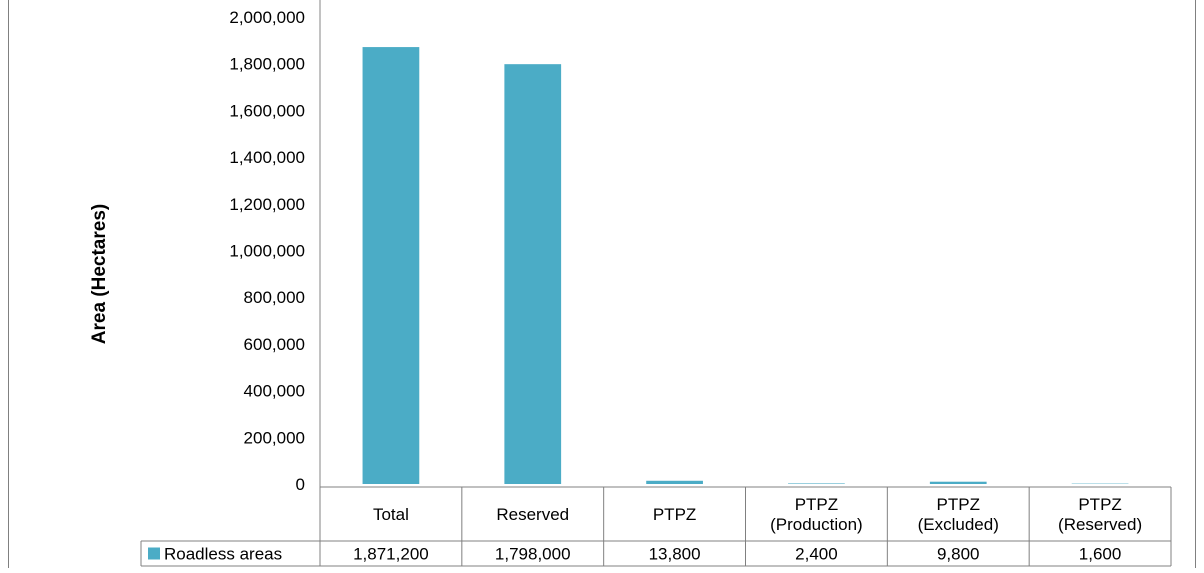 This screenshot has height=573, width=1204. Describe the element at coordinates (154, 554) in the screenshot. I see `legend-swatch` at that location.